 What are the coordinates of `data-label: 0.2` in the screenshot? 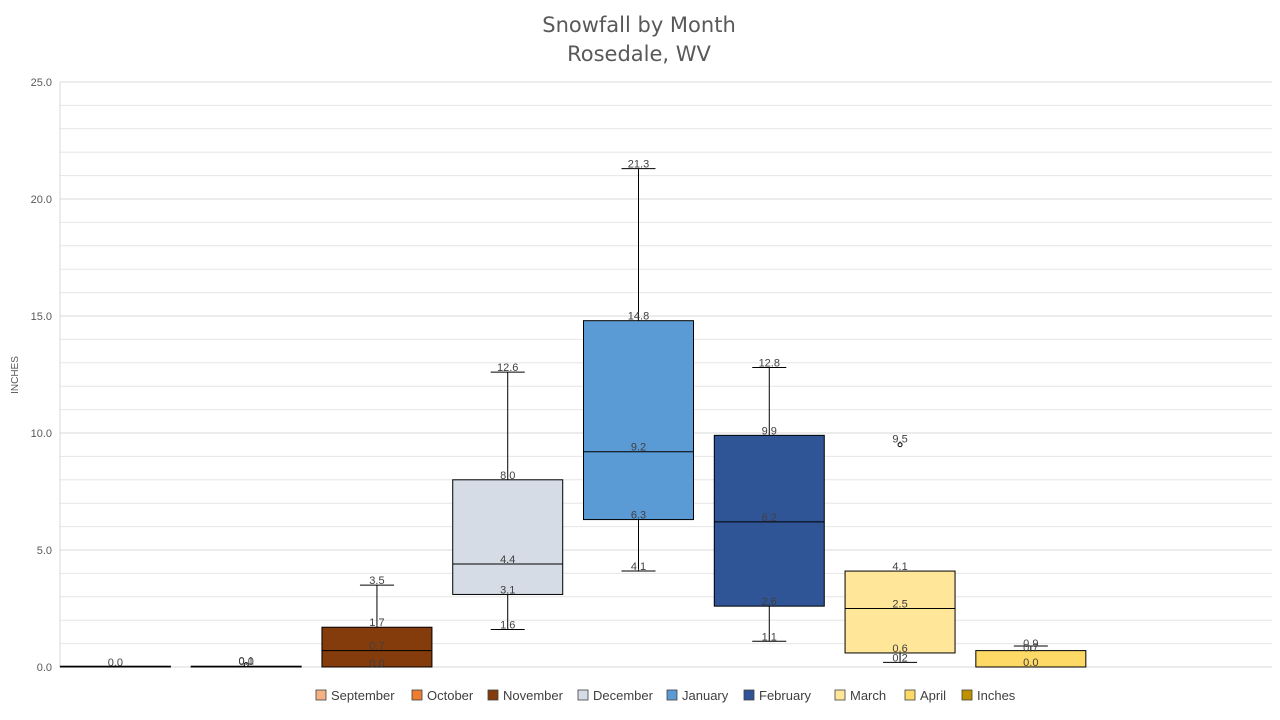 It's located at (899, 658).